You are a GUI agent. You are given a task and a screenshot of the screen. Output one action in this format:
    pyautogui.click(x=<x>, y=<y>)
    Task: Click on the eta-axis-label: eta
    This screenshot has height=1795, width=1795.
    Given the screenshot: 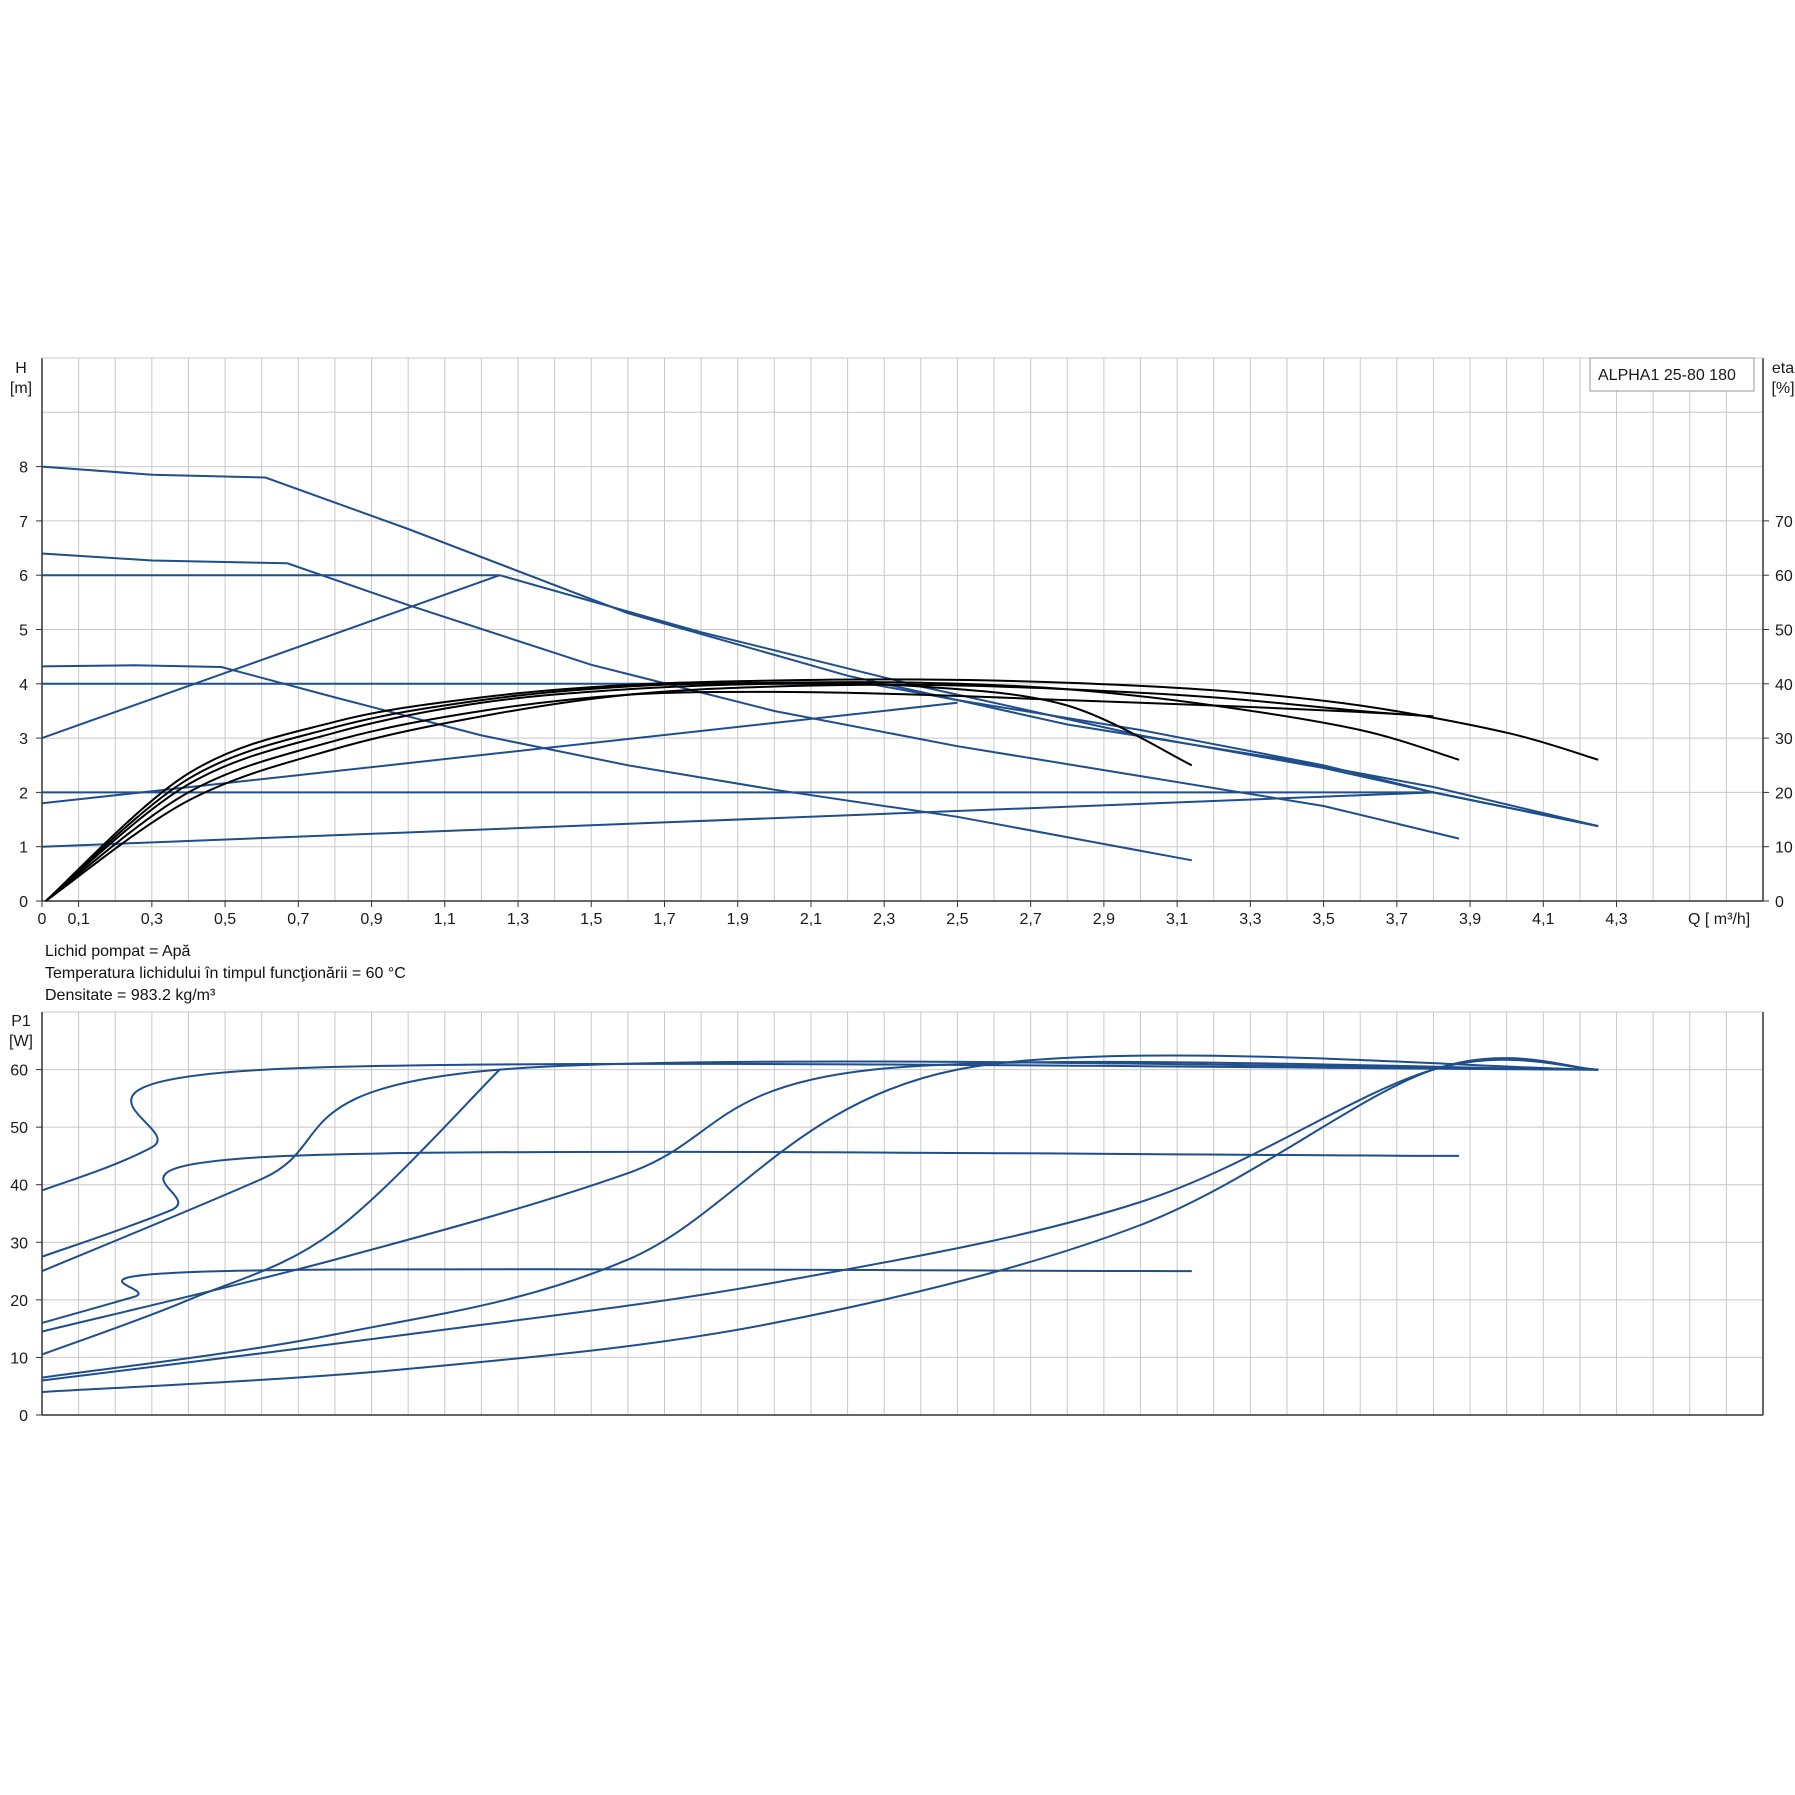 What is the action you would take?
    pyautogui.click(x=1783, y=368)
    